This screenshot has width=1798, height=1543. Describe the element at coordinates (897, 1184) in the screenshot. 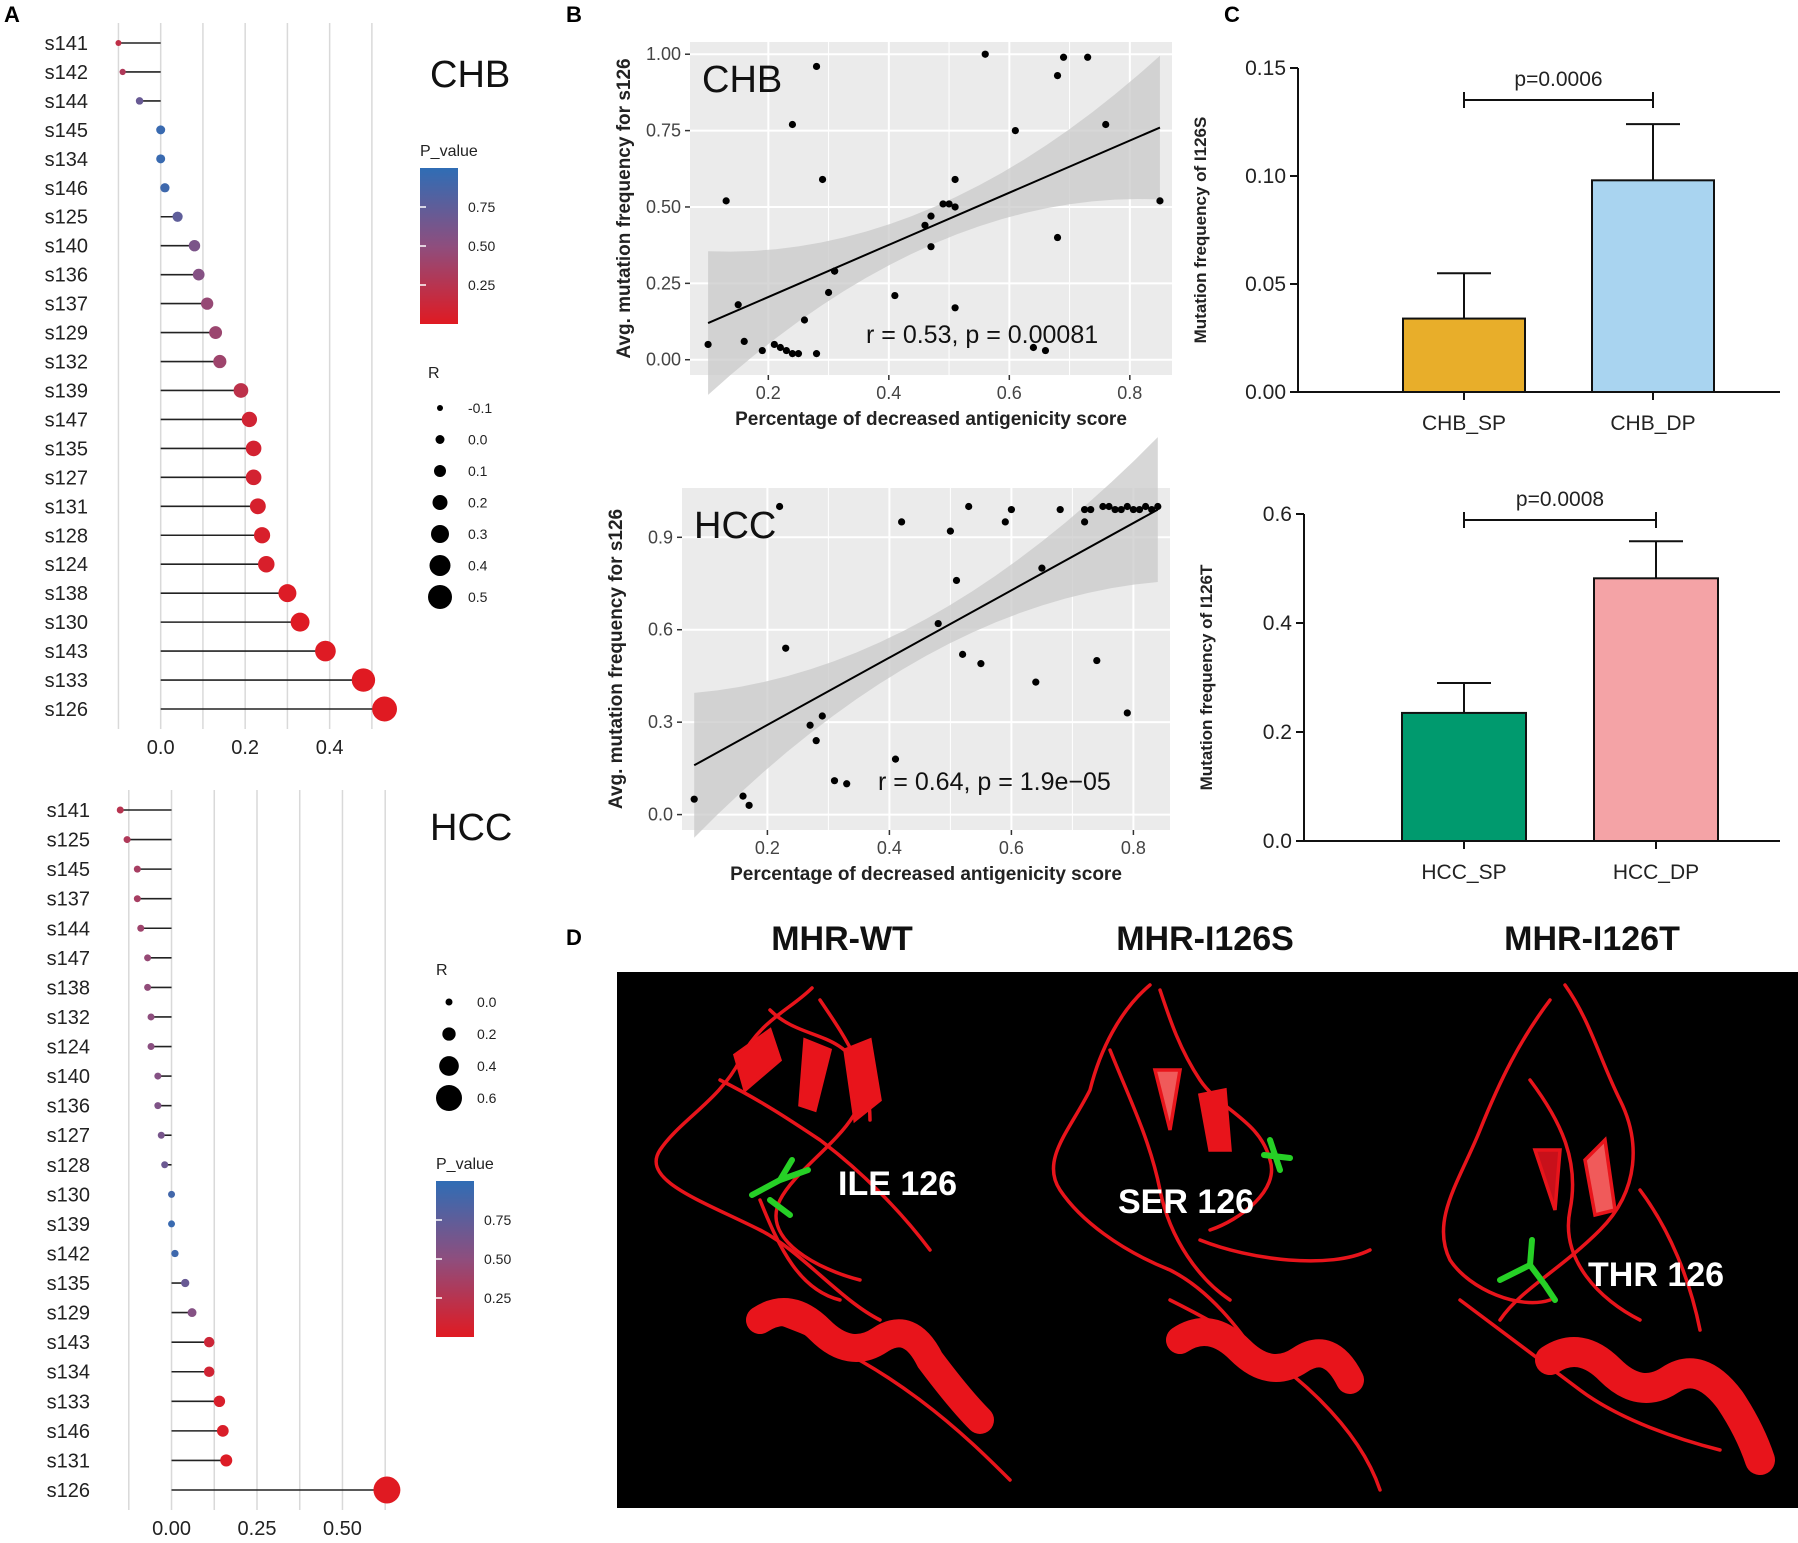

I see `residue-label-wt: ILE 126` at that location.